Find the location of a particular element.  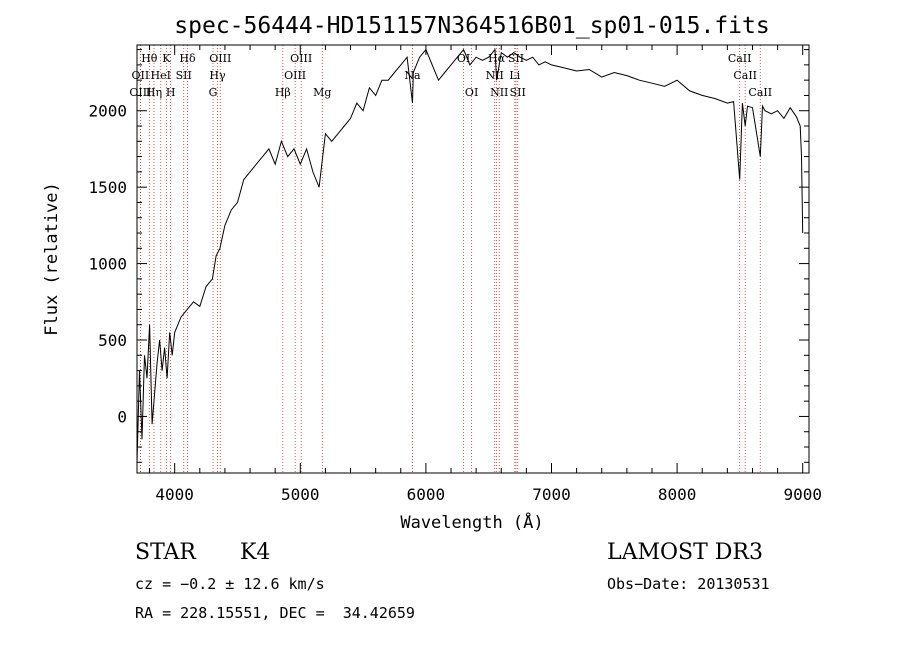

redshift-value: cz = −0.2 ± 12.6 km/s is located at coordinates (230, 584).